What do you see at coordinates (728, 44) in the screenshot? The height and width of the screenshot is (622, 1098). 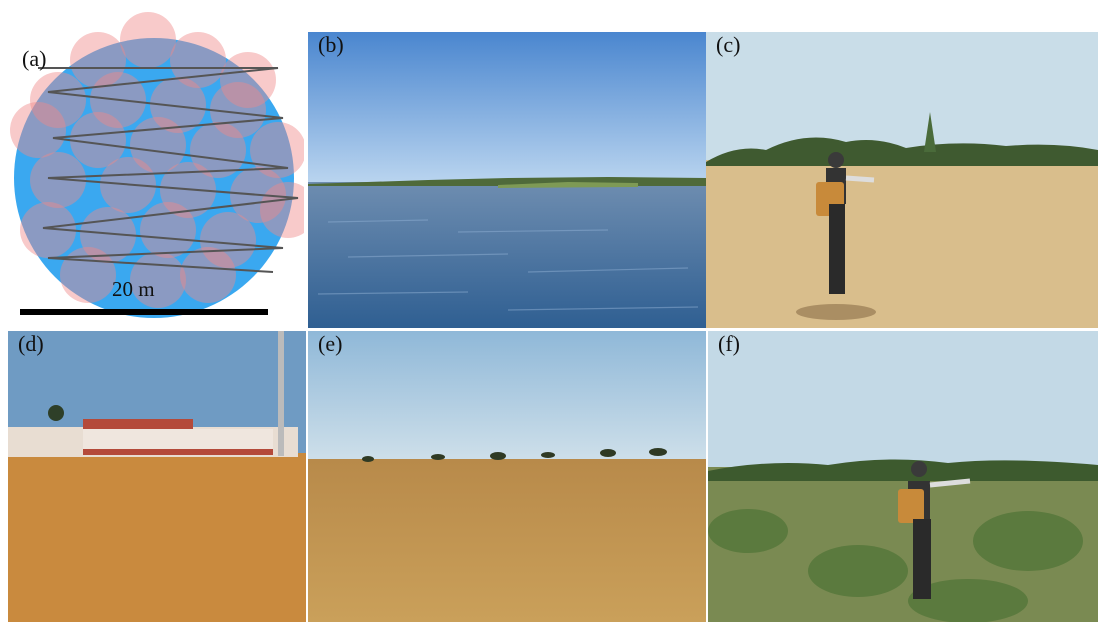 I see `panel-c-label: (c)` at bounding box center [728, 44].